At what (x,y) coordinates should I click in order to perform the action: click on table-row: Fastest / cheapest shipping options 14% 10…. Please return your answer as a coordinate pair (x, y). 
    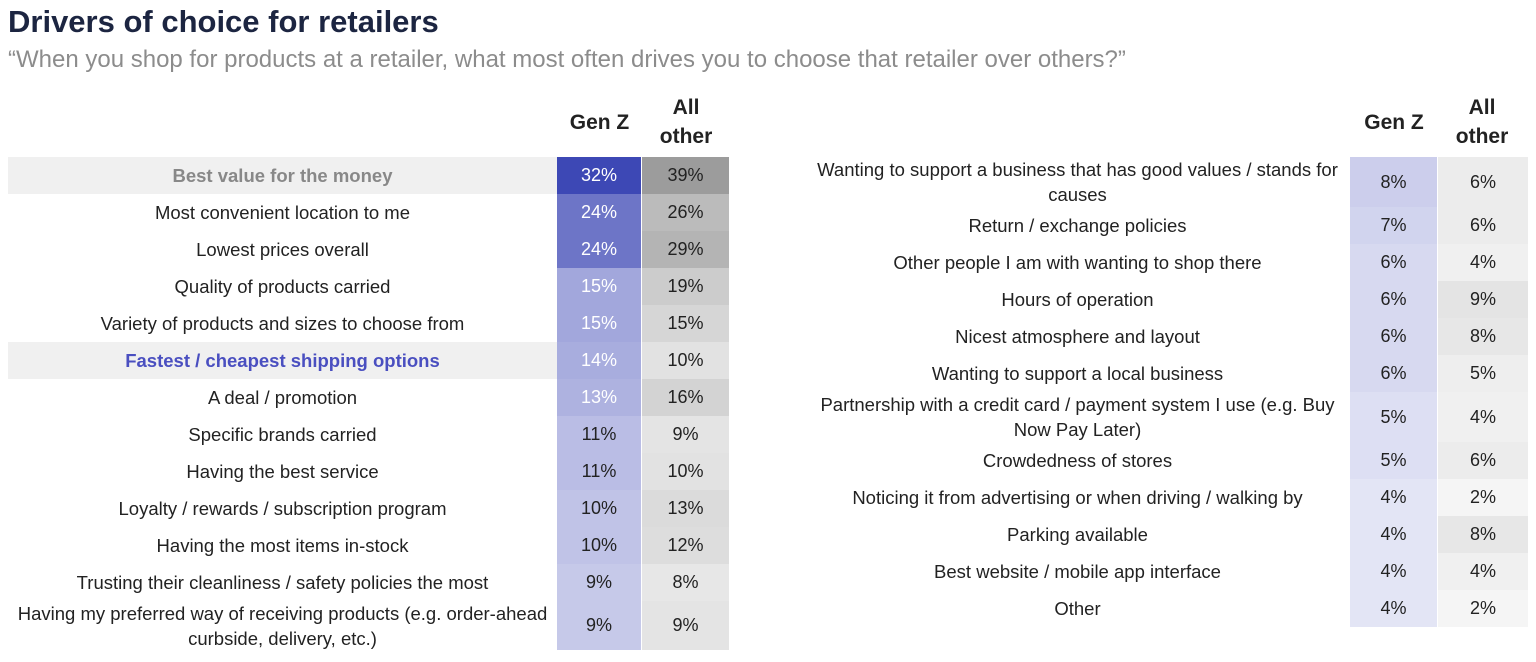
    Looking at the image, I should click on (368, 360).